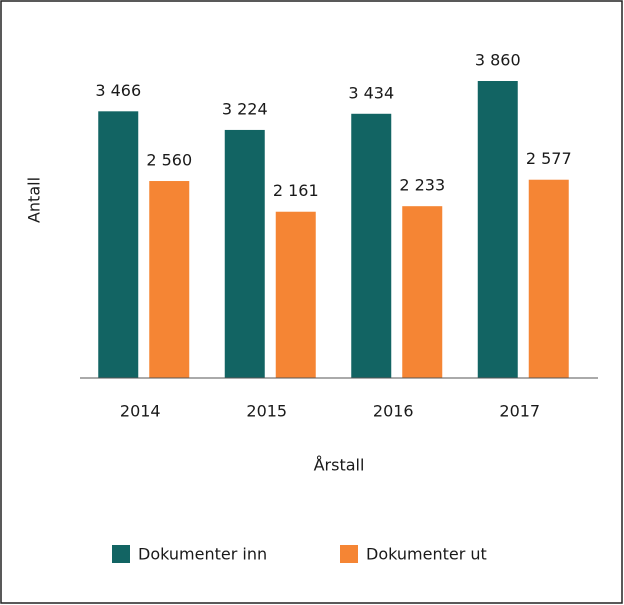 This screenshot has height=605, width=624. What do you see at coordinates (169, 160) in the screenshot?
I see `value-label: 2 560` at bounding box center [169, 160].